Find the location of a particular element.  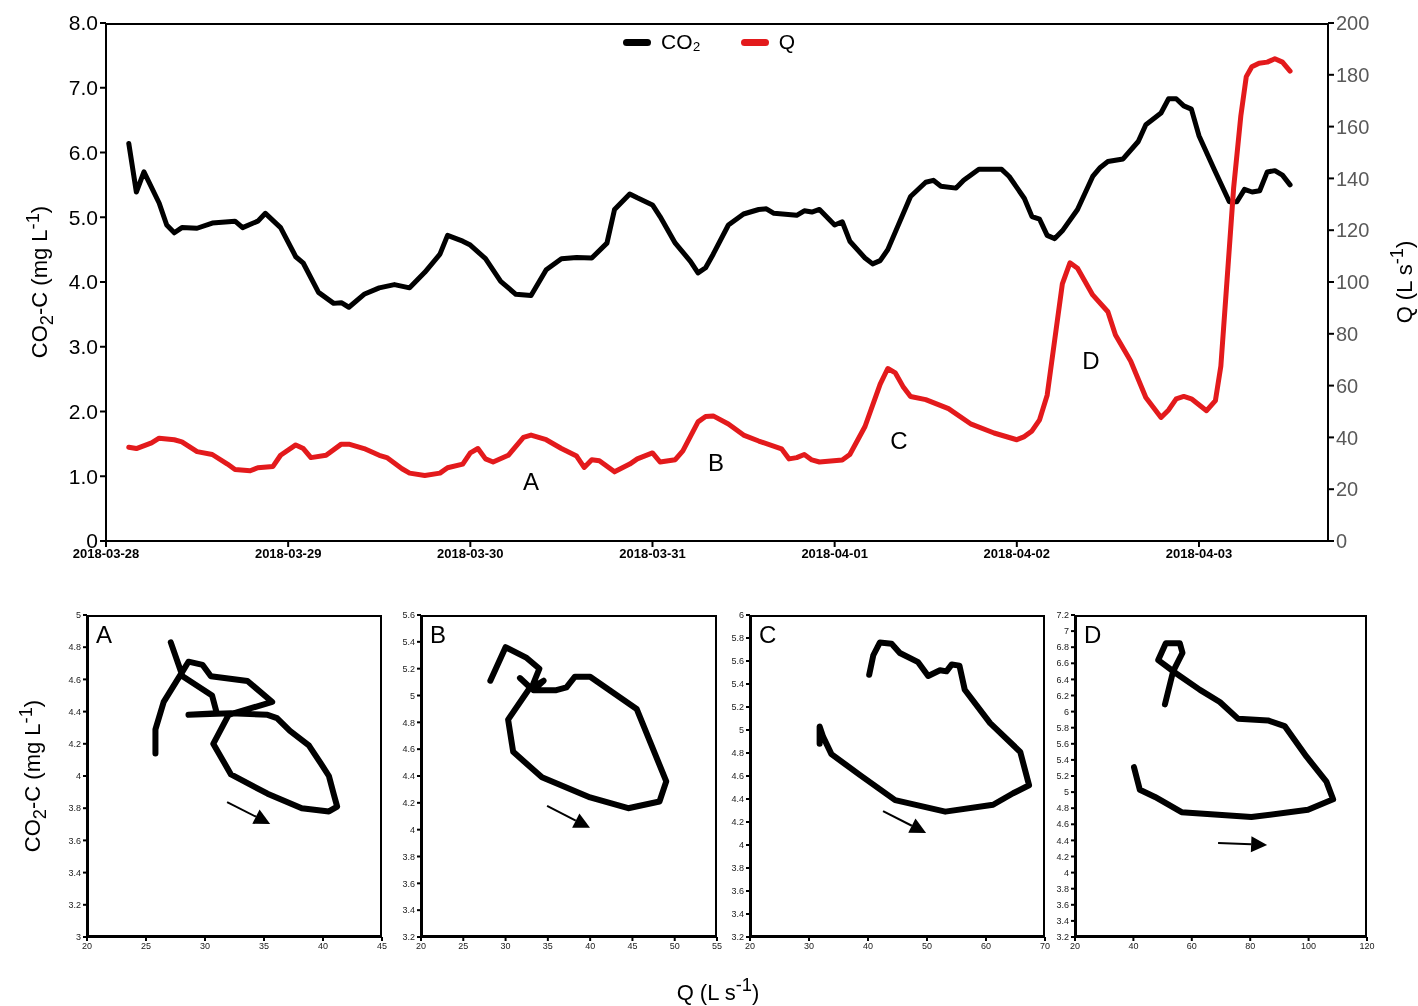

y2-tick-label: 200 is located at coordinates (1353, 23).